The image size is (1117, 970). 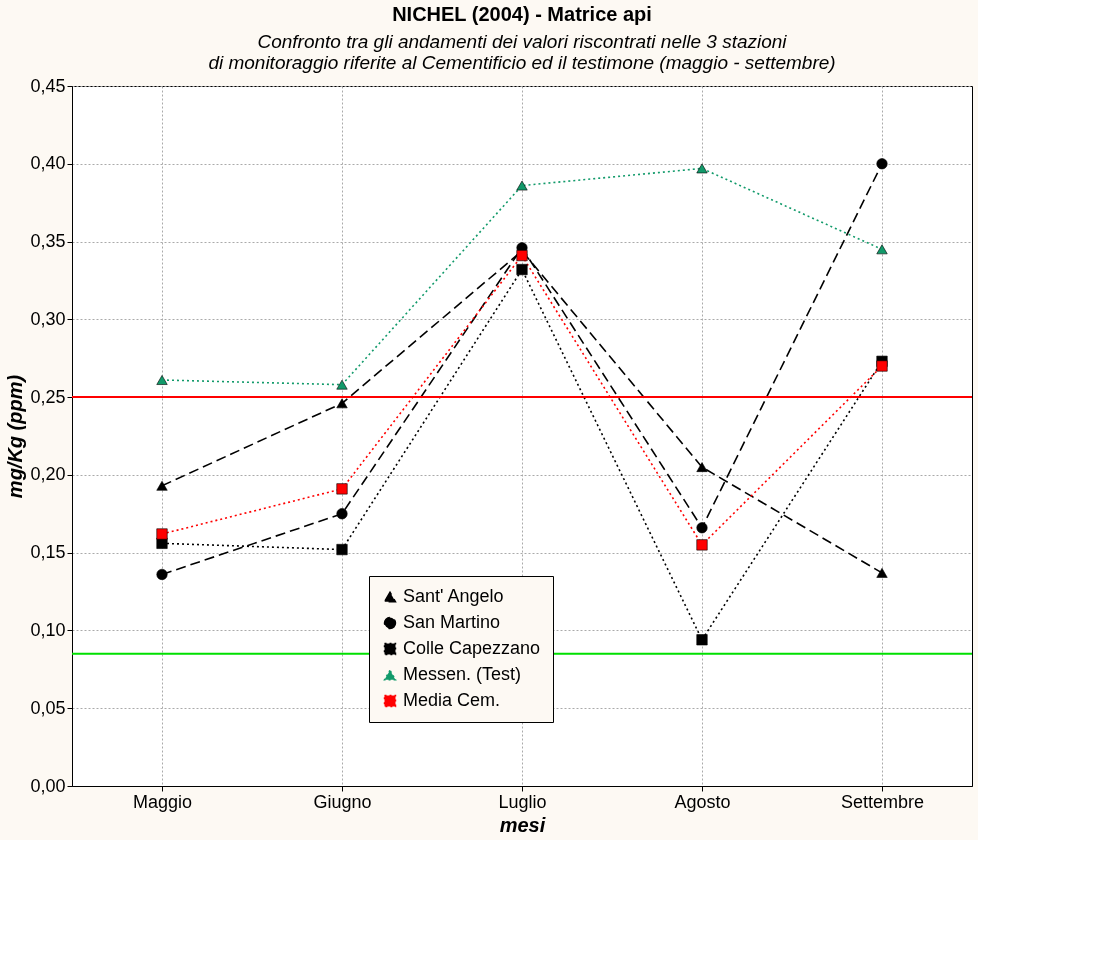 What do you see at coordinates (472, 648) in the screenshot?
I see `legend-label: Colle Capezzano` at bounding box center [472, 648].